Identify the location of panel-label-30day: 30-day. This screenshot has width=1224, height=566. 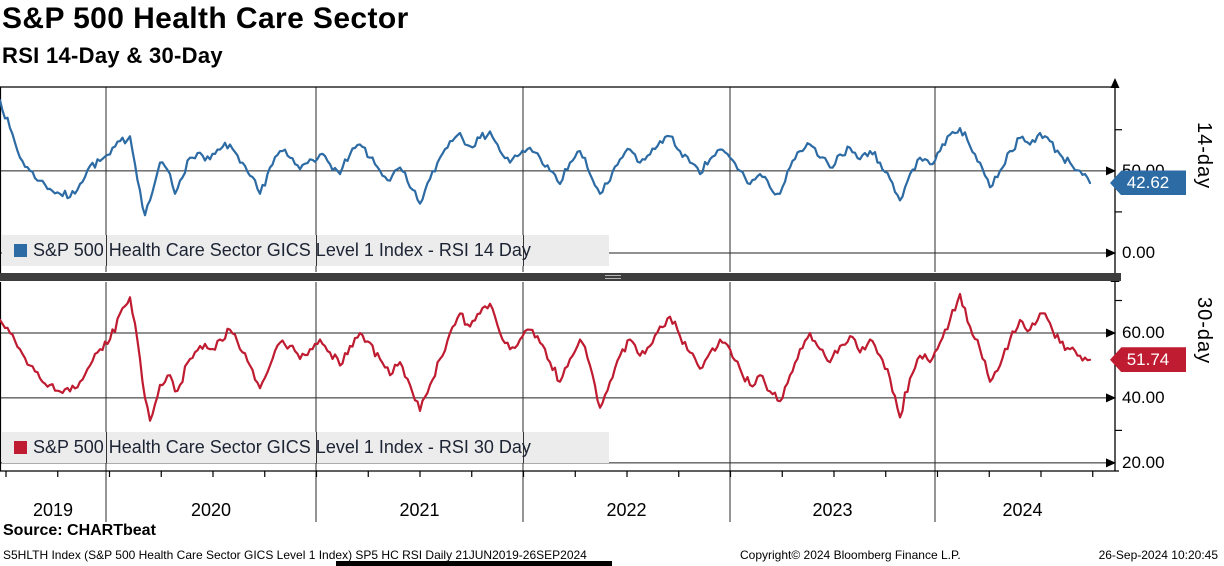
(1204, 331).